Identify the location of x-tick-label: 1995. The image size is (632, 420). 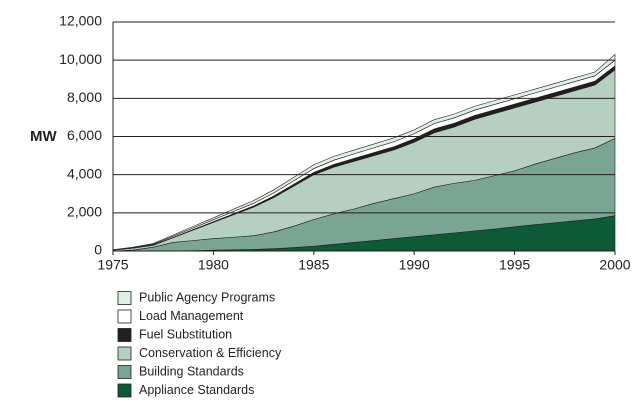
(514, 265).